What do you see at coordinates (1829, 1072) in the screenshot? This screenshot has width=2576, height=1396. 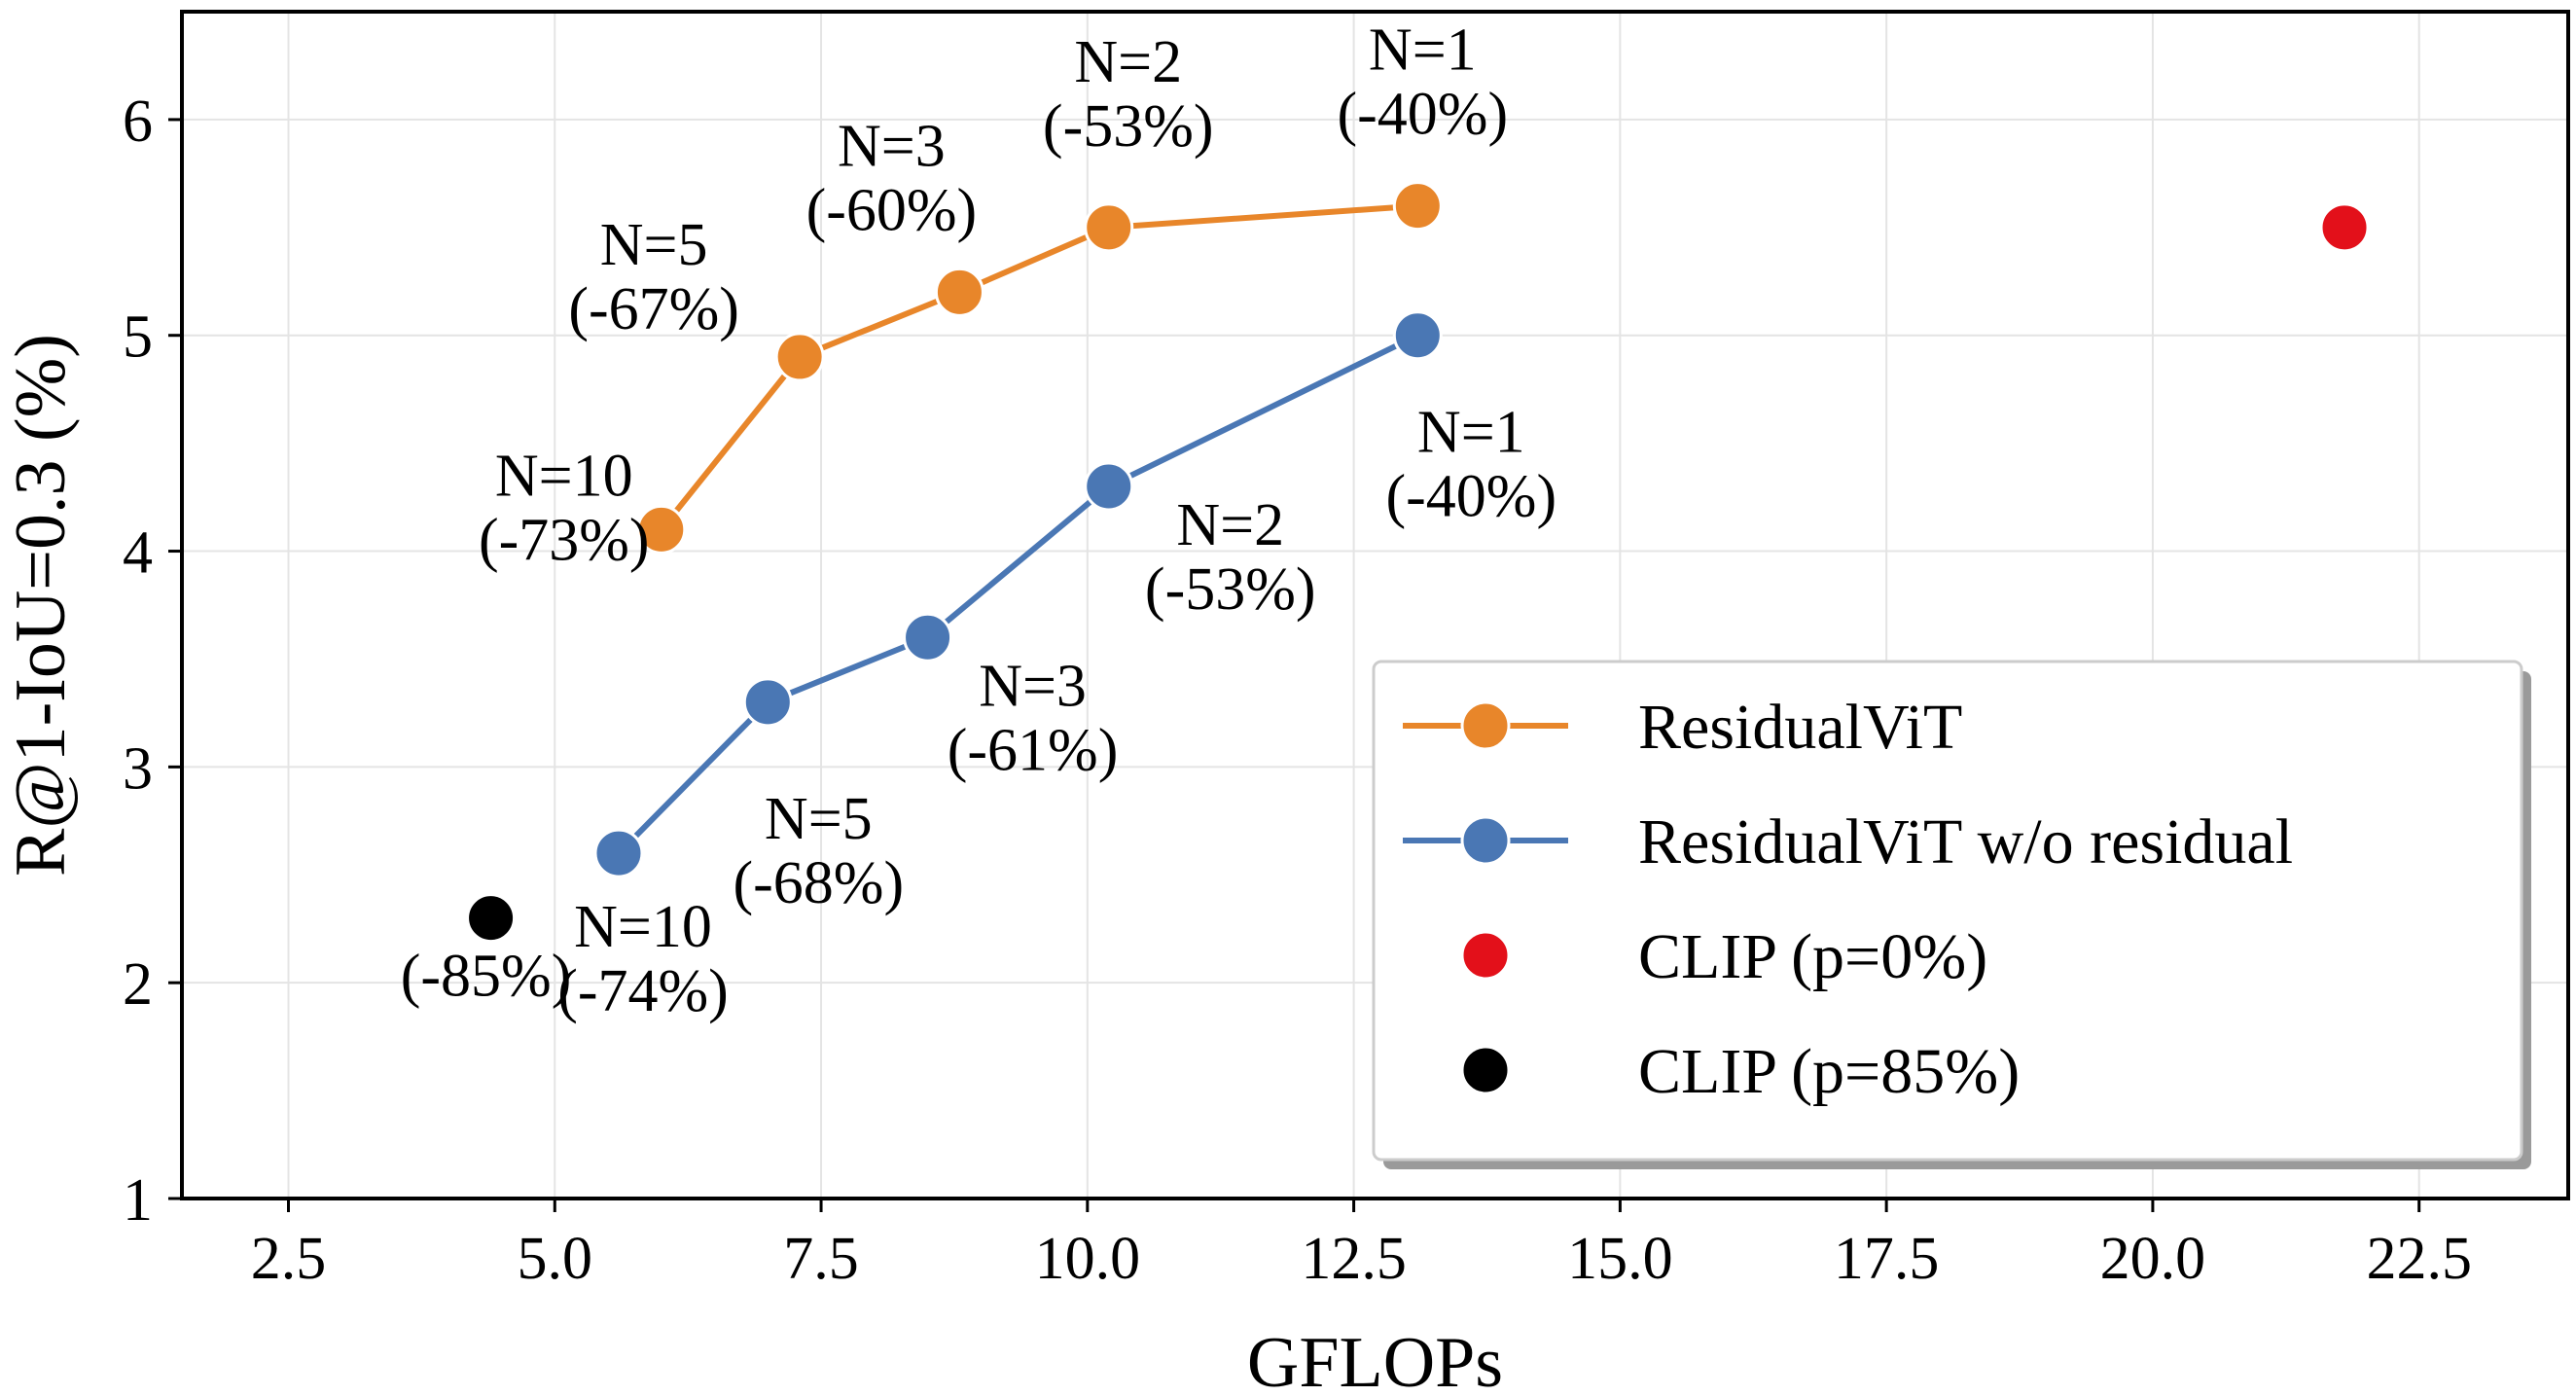 I see `legend-label: CLIP (p=85%)` at bounding box center [1829, 1072].